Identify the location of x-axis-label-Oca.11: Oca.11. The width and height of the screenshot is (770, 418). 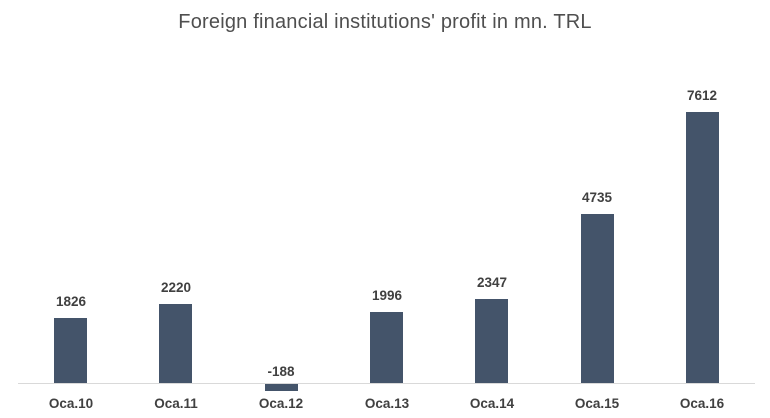
(176, 403).